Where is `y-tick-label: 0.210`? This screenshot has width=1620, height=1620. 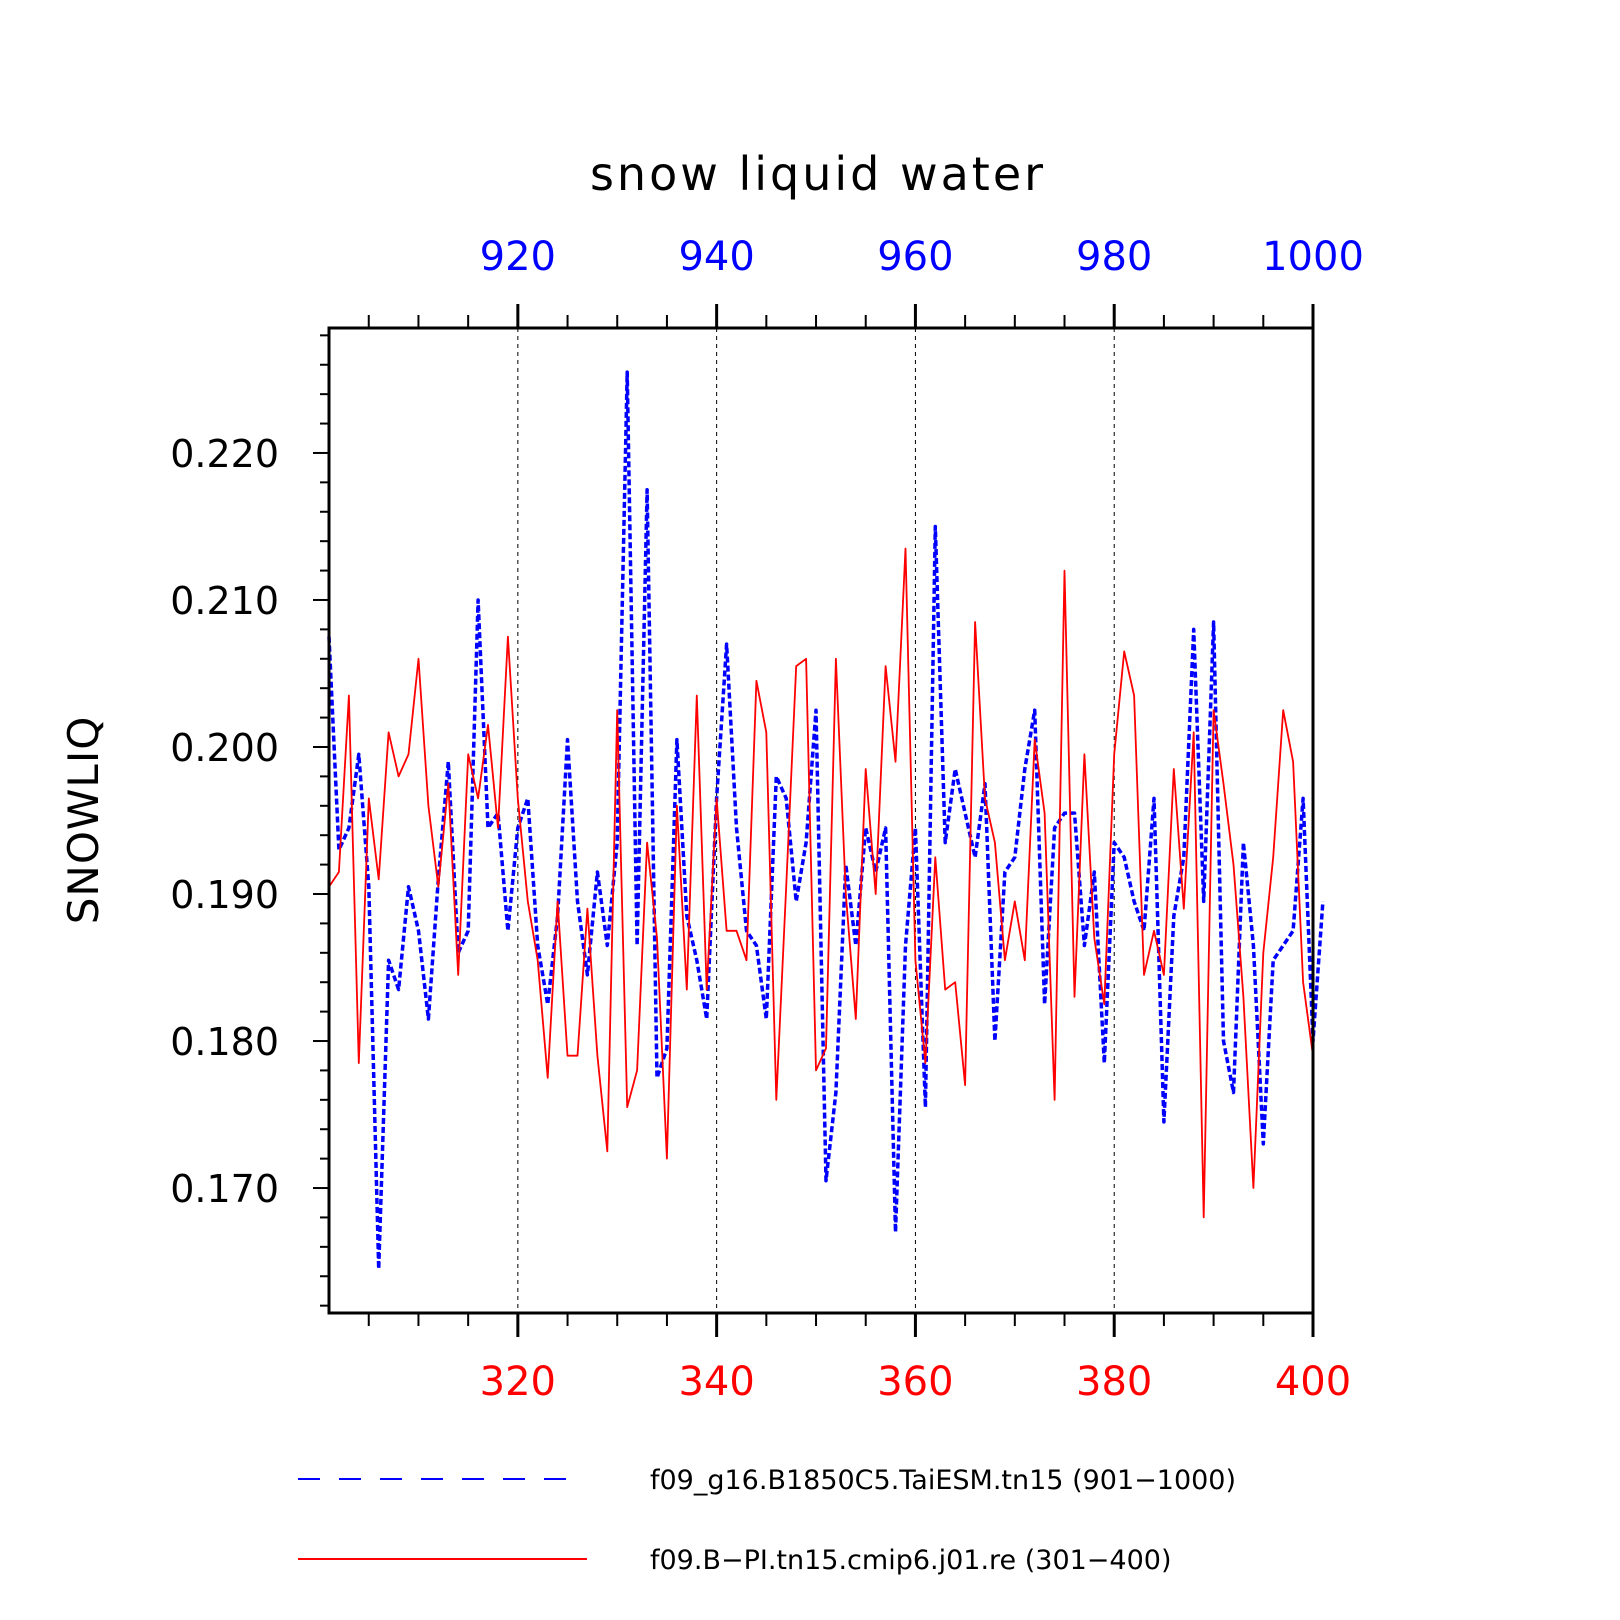
y-tick-label: 0.210 is located at coordinates (224, 601).